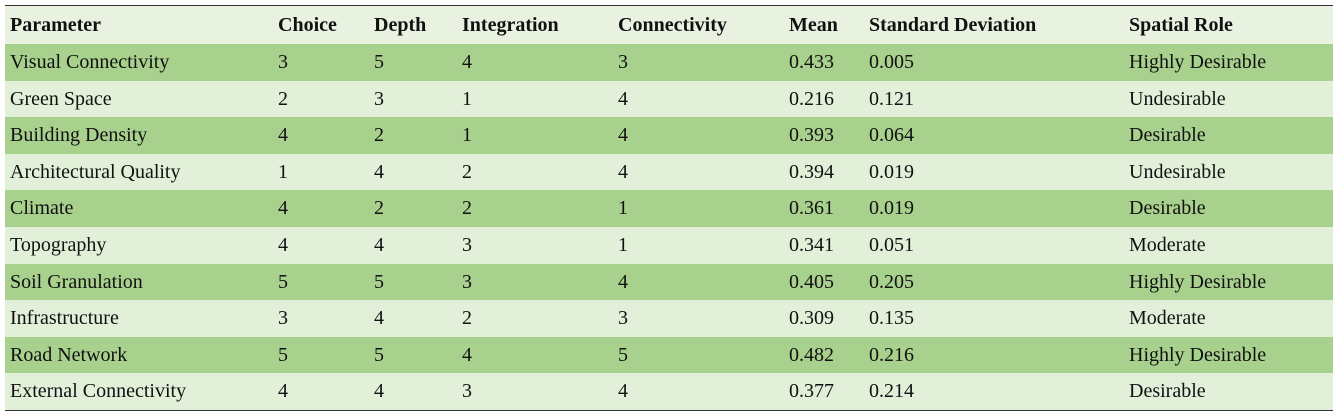  What do you see at coordinates (95, 171) in the screenshot?
I see `table-cell: Architectural Quality` at bounding box center [95, 171].